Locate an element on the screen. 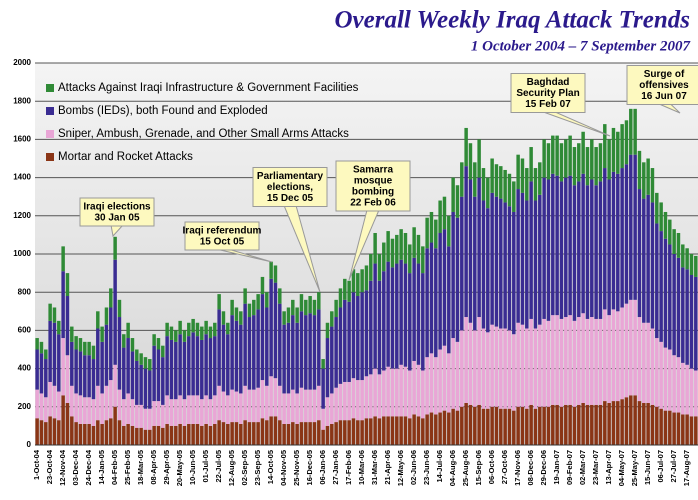 This screenshot has width=698, height=500. x-tick-label: 25-May-07 is located at coordinates (634, 468).